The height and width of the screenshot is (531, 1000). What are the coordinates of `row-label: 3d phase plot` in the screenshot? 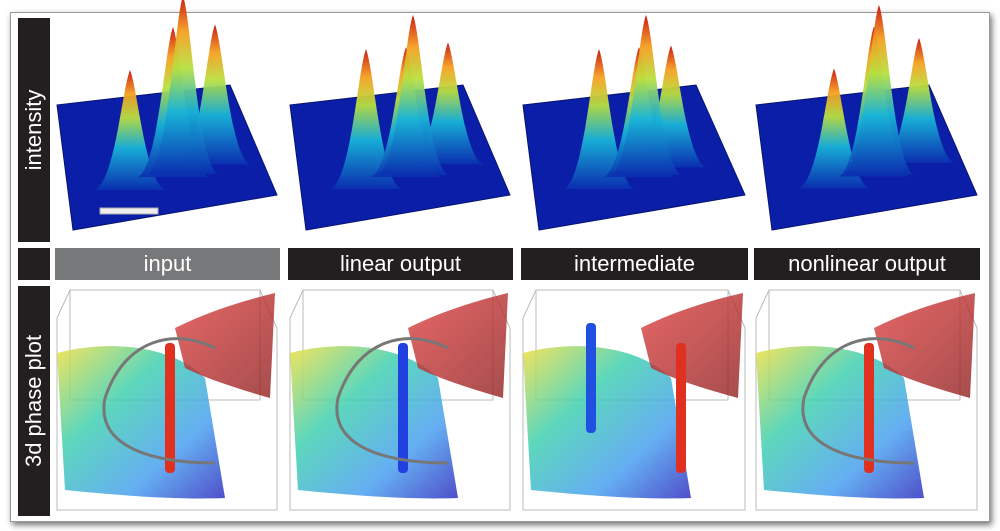 It's located at (33, 401).